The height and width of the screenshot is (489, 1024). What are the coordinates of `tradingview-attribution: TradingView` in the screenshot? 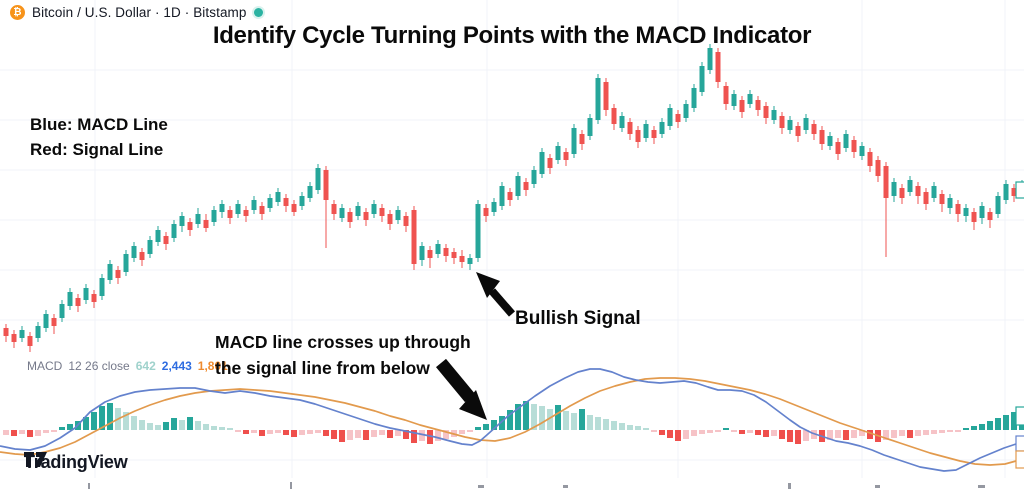 It's located at (76, 462).